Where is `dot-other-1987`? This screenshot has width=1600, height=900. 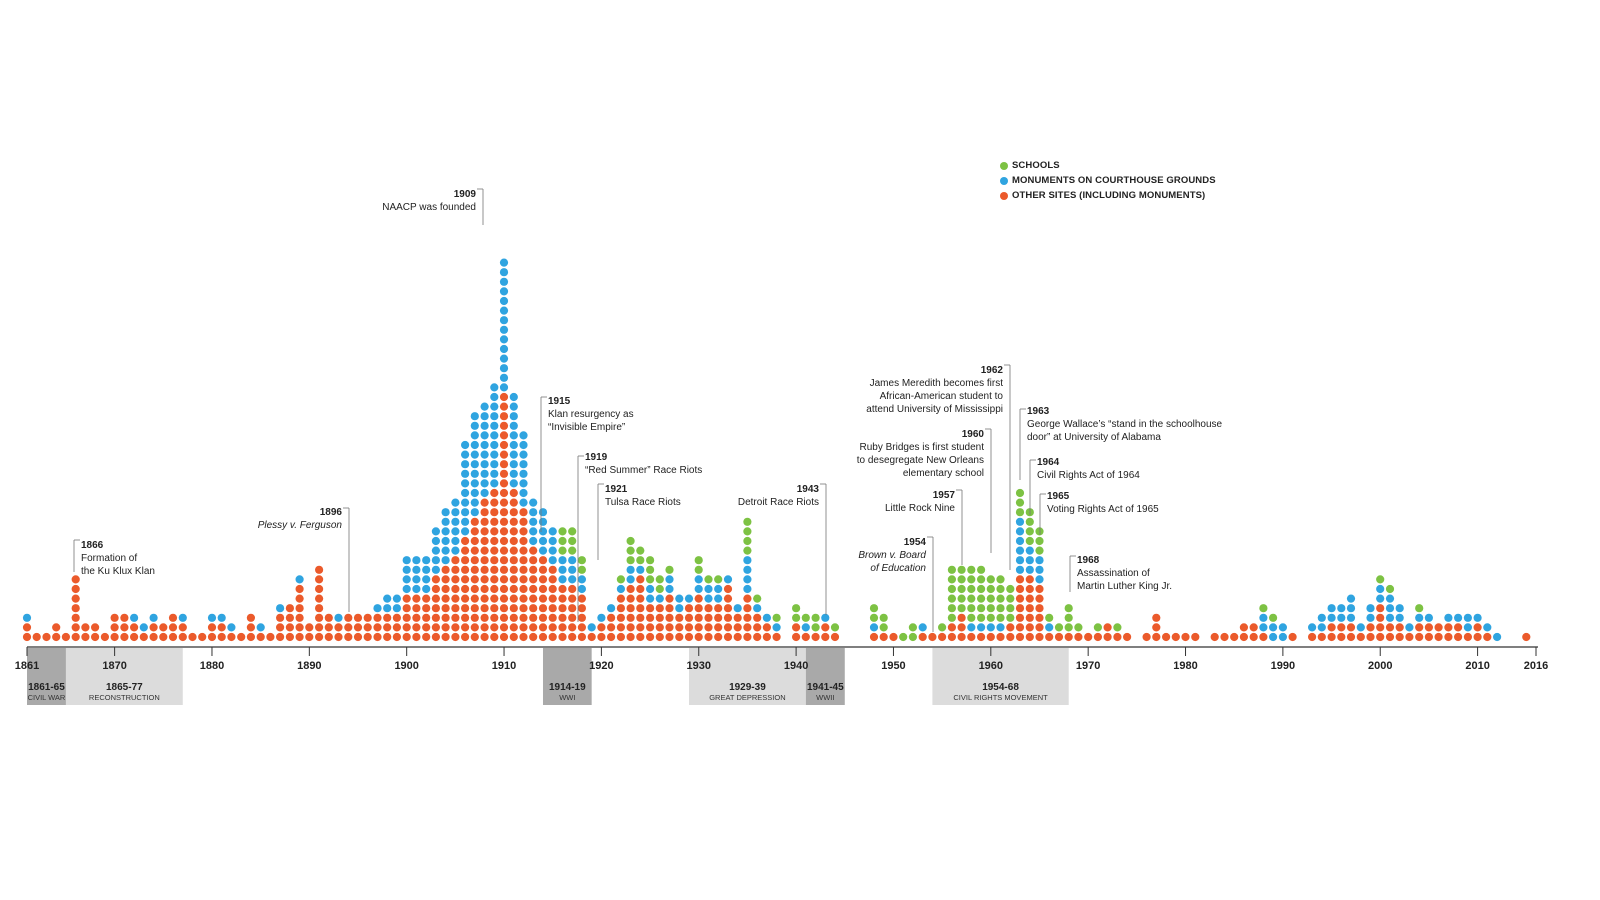
dot-other-1987 is located at coordinates (1253, 637).